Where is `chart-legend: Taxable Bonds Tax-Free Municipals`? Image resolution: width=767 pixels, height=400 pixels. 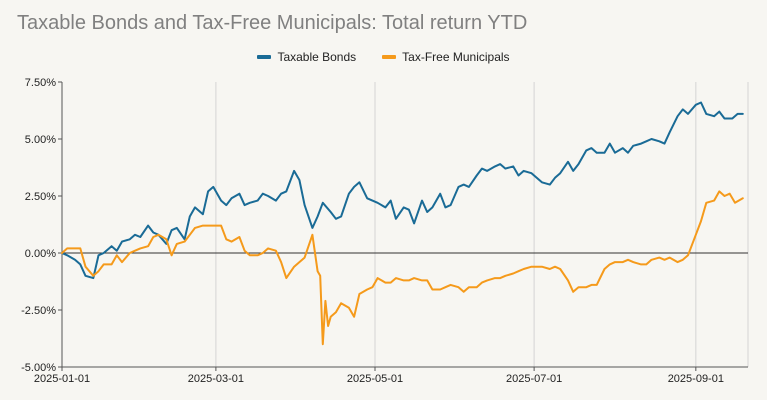
chart-legend: Taxable Bonds Tax-Free Municipals is located at coordinates (383, 57).